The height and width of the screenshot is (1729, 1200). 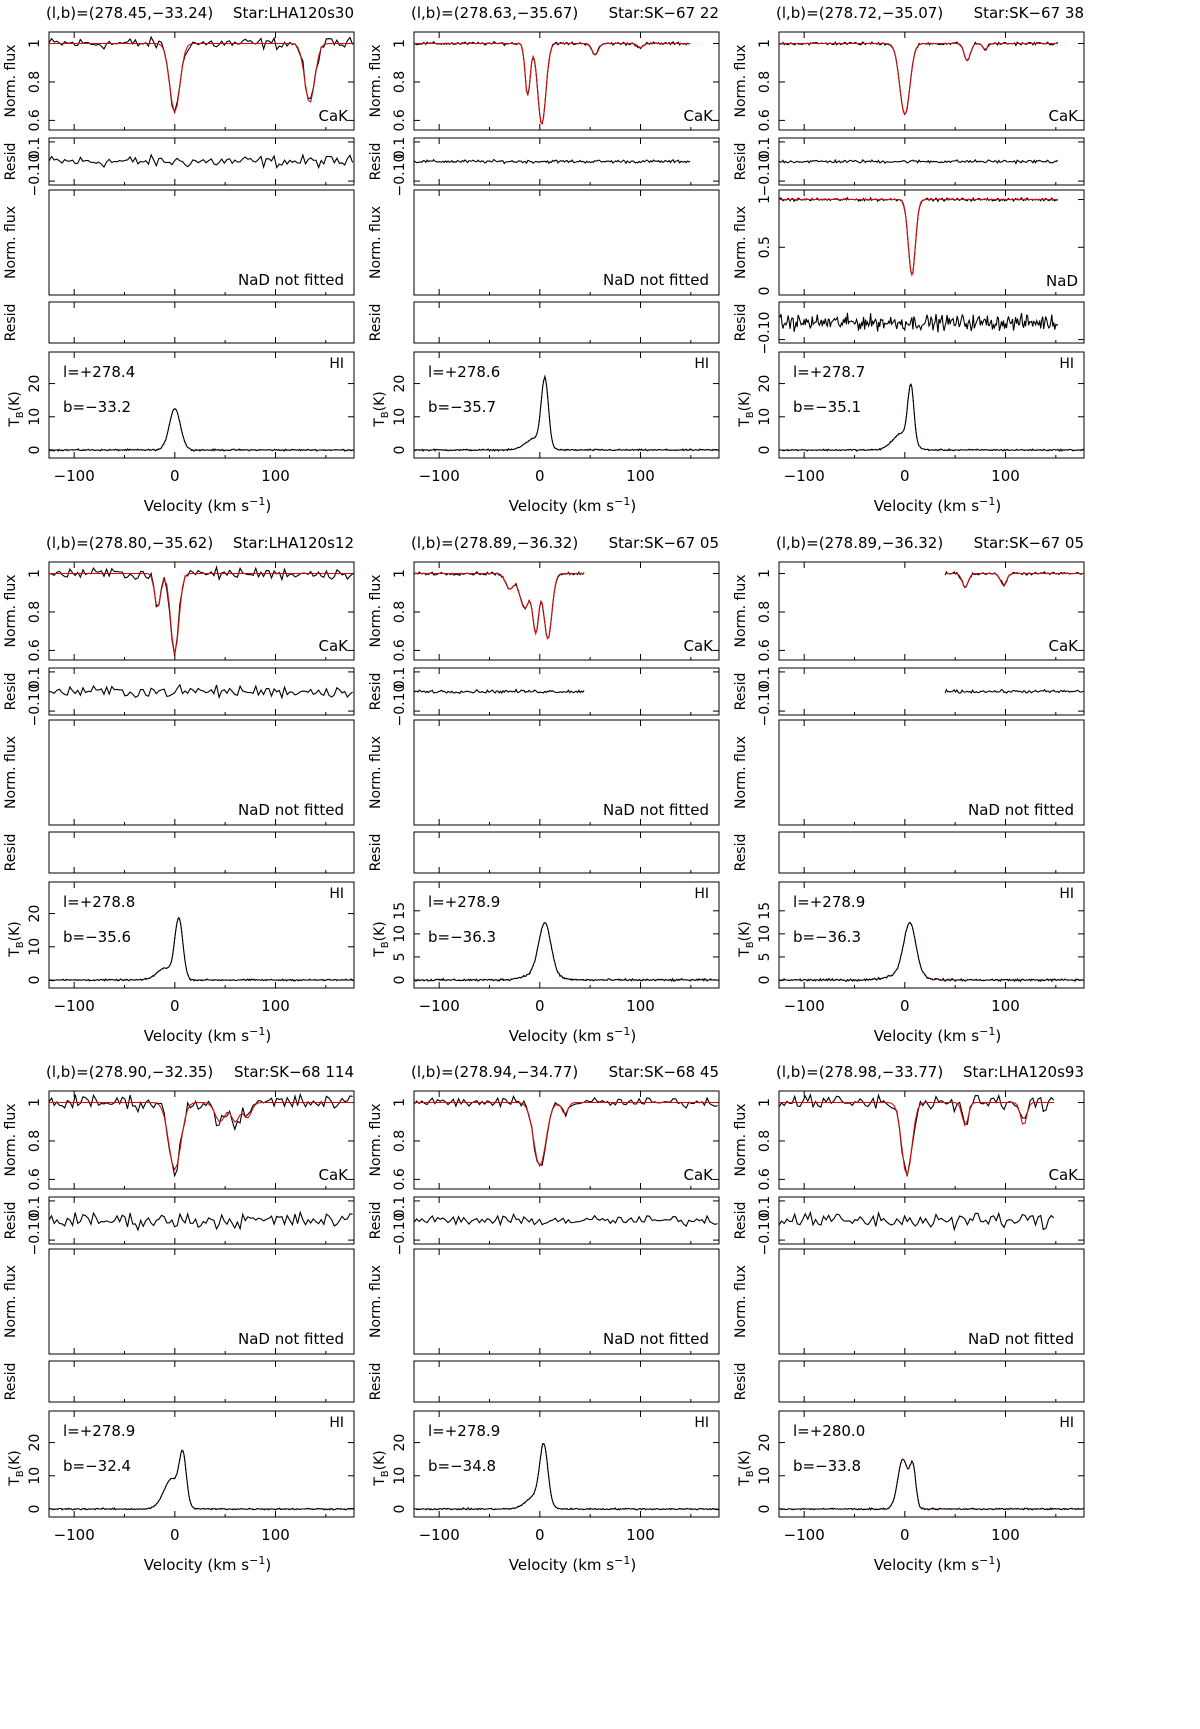 I want to click on nad-ytick-label: 0.5, so click(x=765, y=247).